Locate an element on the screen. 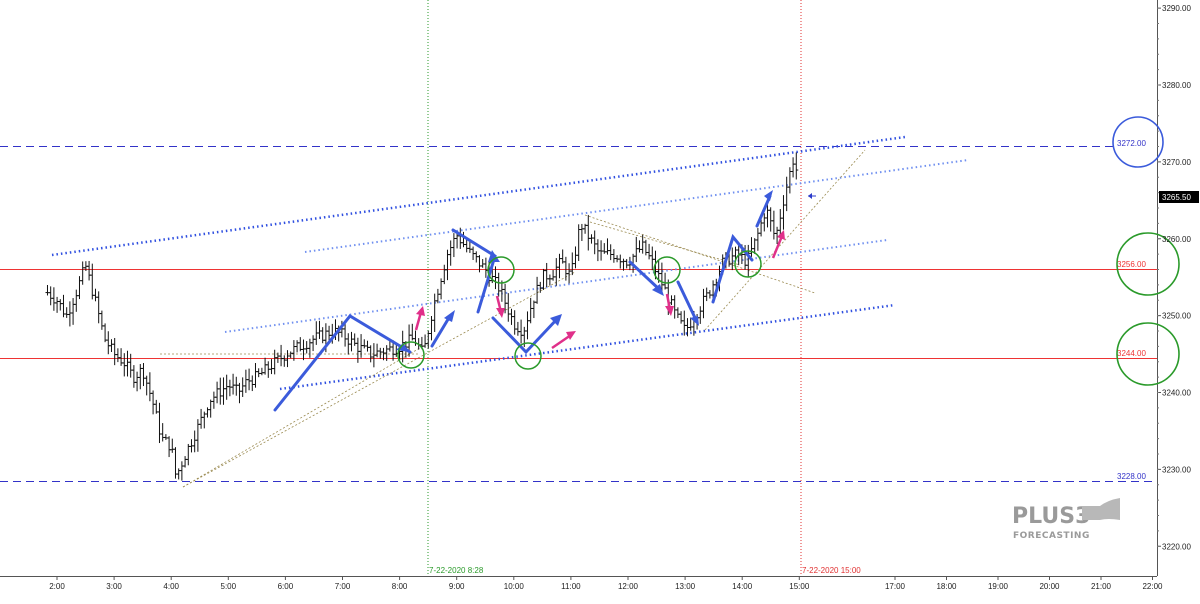  x-tick-label: 9:00 is located at coordinates (457, 586).